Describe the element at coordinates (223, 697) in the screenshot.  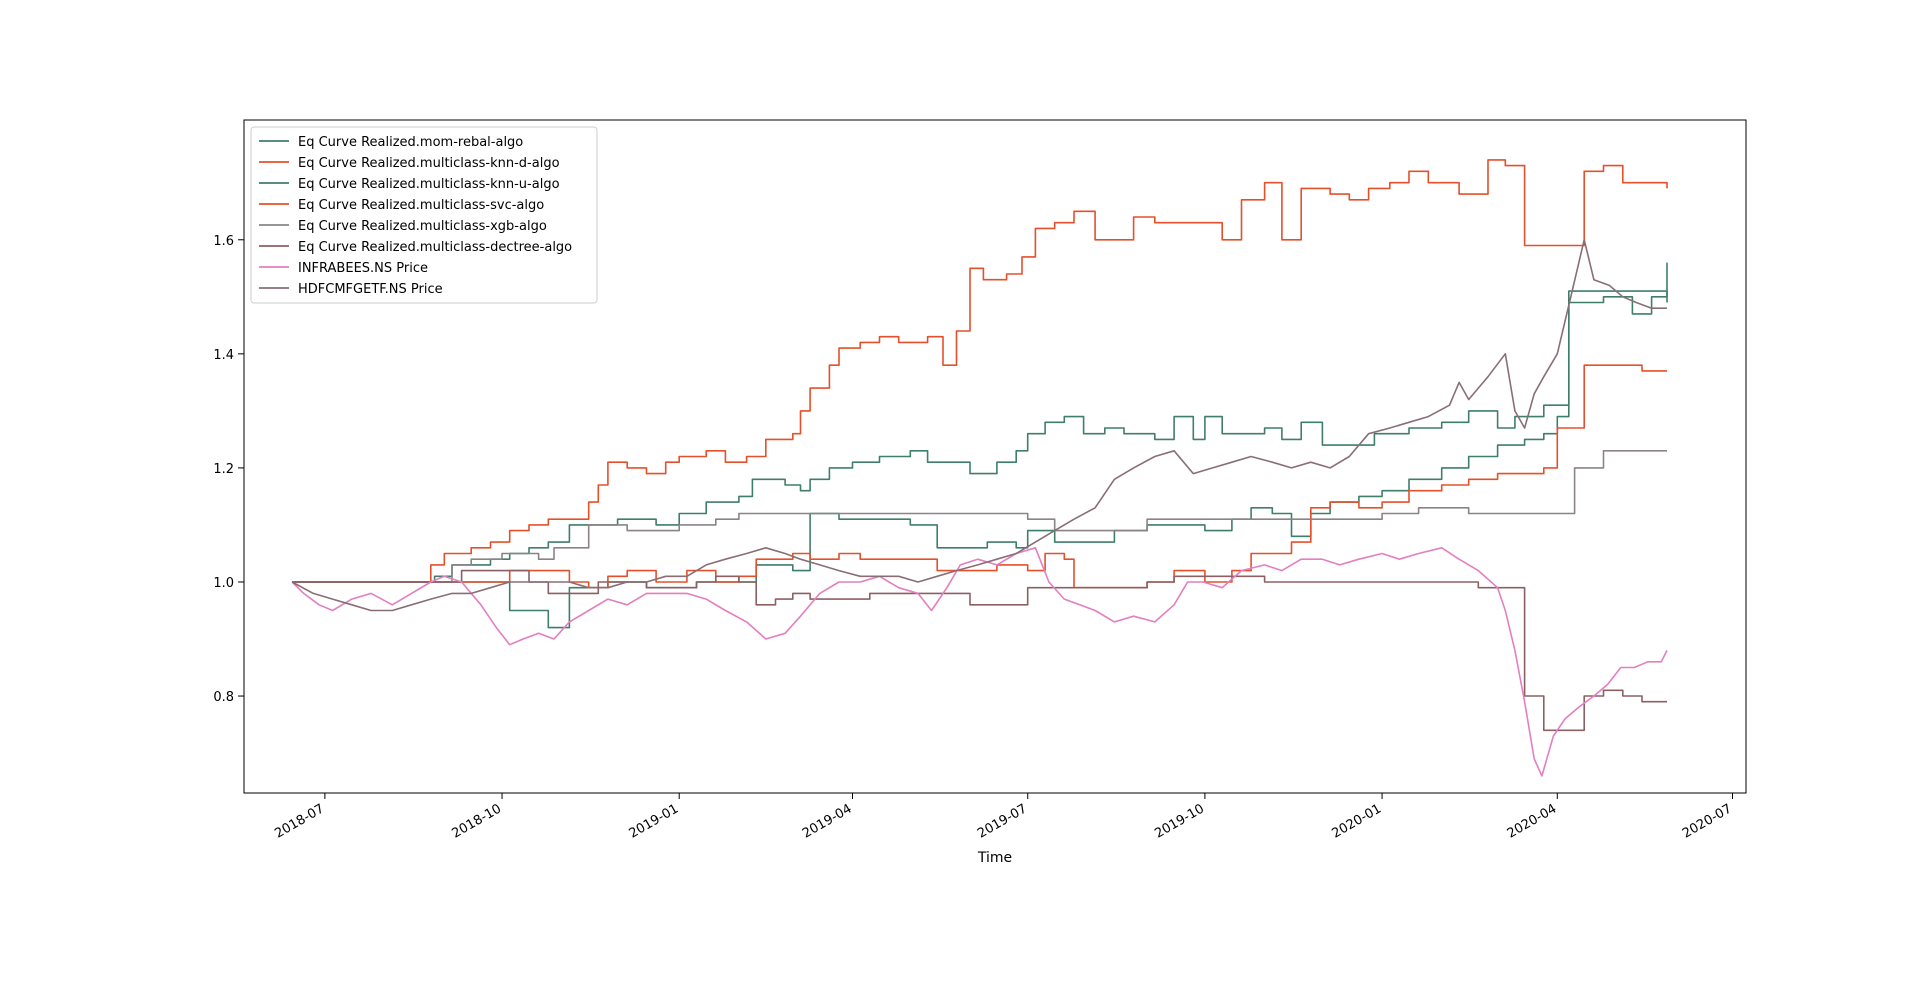
I see `y-tick-label: 0.8` at that location.